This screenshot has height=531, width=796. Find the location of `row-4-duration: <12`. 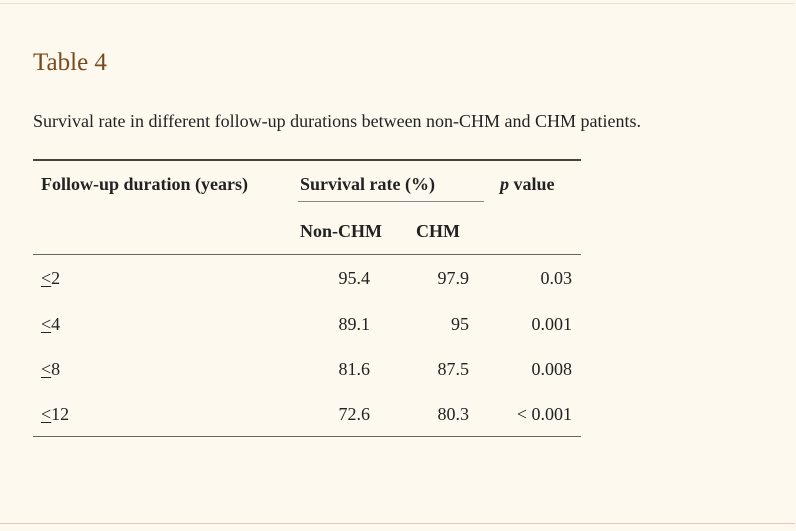

row-4-duration: <12 is located at coordinates (55, 414).